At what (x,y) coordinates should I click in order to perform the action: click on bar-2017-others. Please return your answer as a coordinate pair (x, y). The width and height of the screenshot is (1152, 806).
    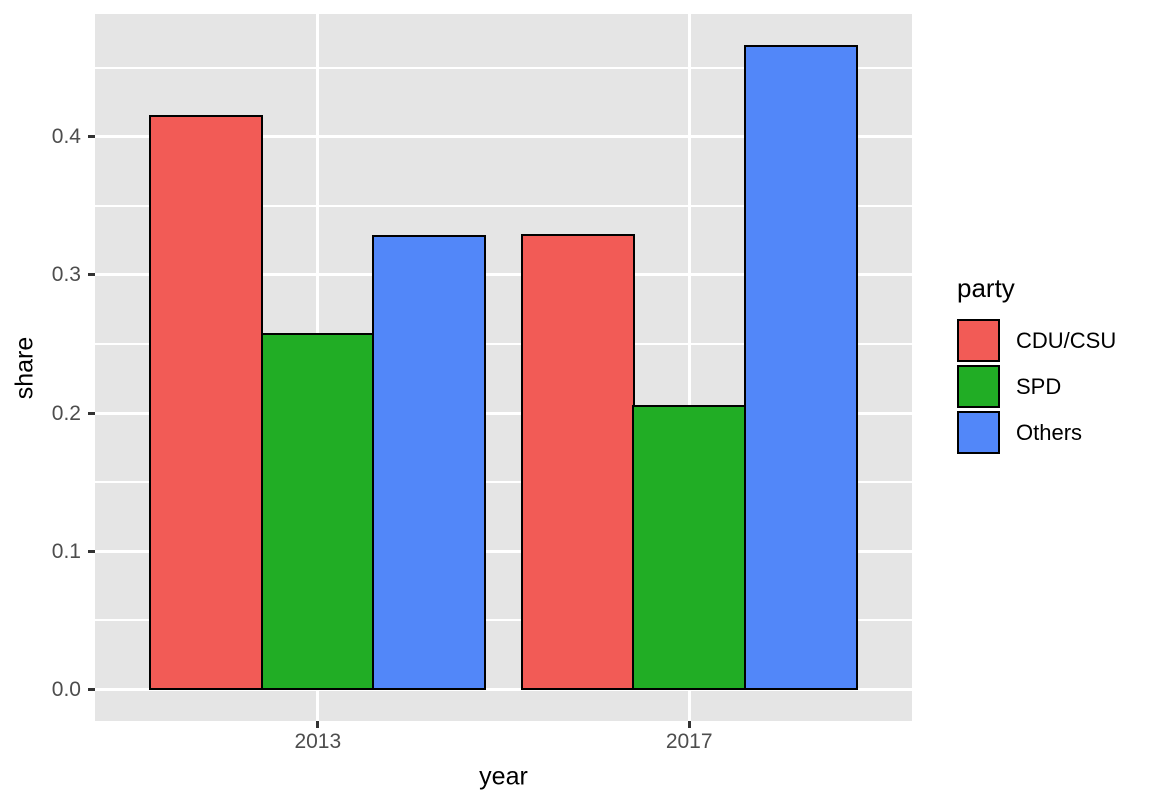
    Looking at the image, I should click on (800, 367).